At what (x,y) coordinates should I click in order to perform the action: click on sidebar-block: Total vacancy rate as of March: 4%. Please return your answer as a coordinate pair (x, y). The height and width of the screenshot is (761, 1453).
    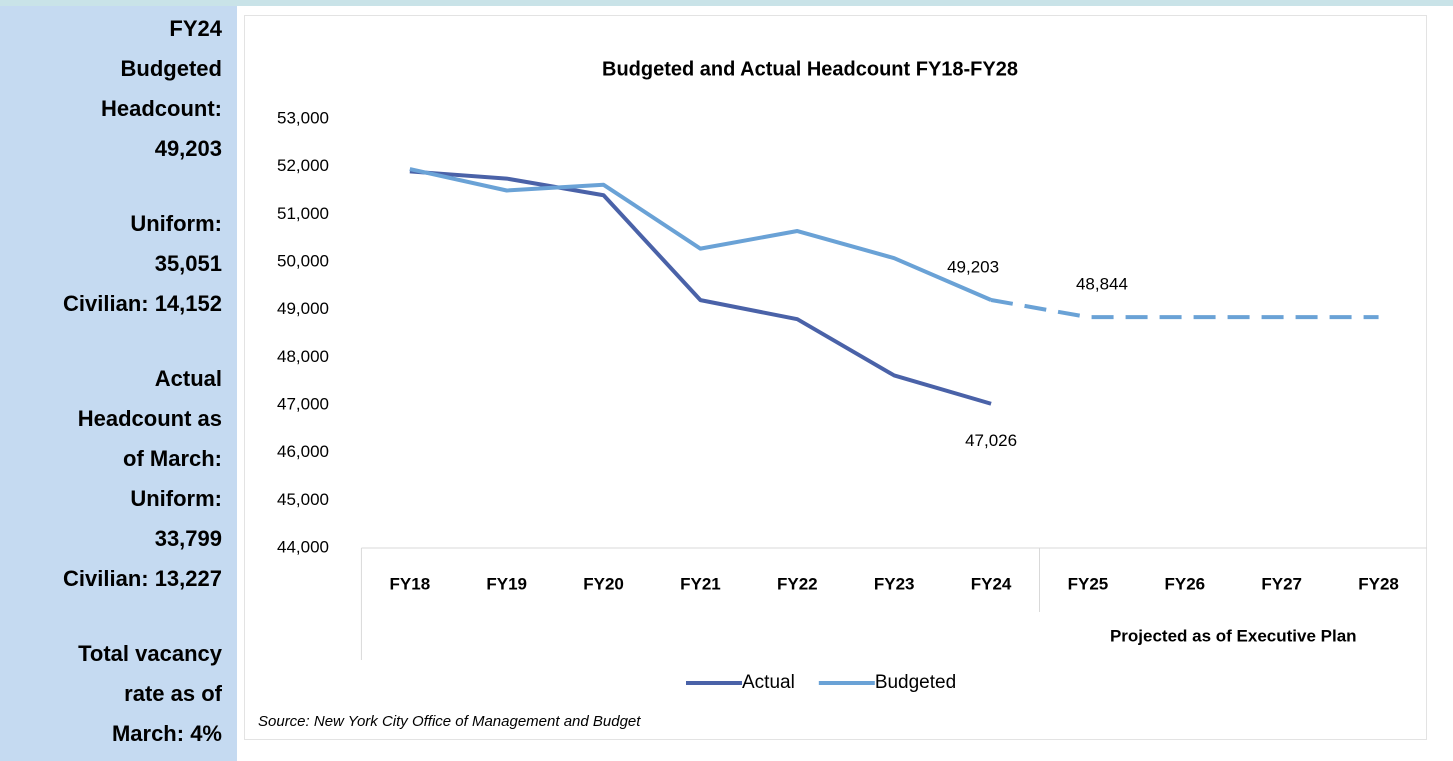
    Looking at the image, I should click on (111, 694).